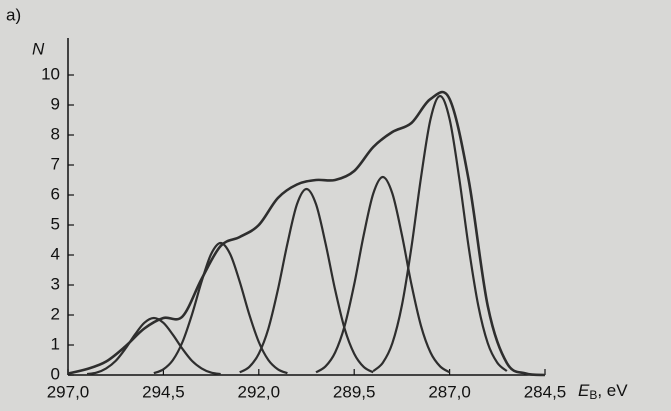 The image size is (671, 411). What do you see at coordinates (55, 223) in the screenshot?
I see `y-tick-label: 5` at bounding box center [55, 223].